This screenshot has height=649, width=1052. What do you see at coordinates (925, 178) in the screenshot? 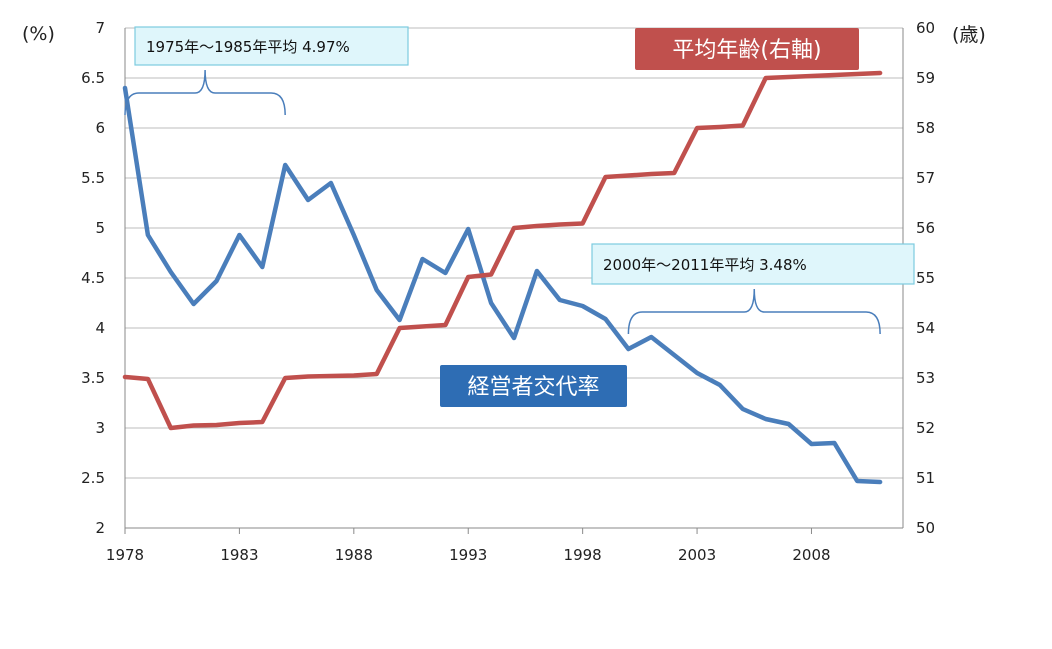
I see `y-right-tick-label: 57` at bounding box center [925, 178].